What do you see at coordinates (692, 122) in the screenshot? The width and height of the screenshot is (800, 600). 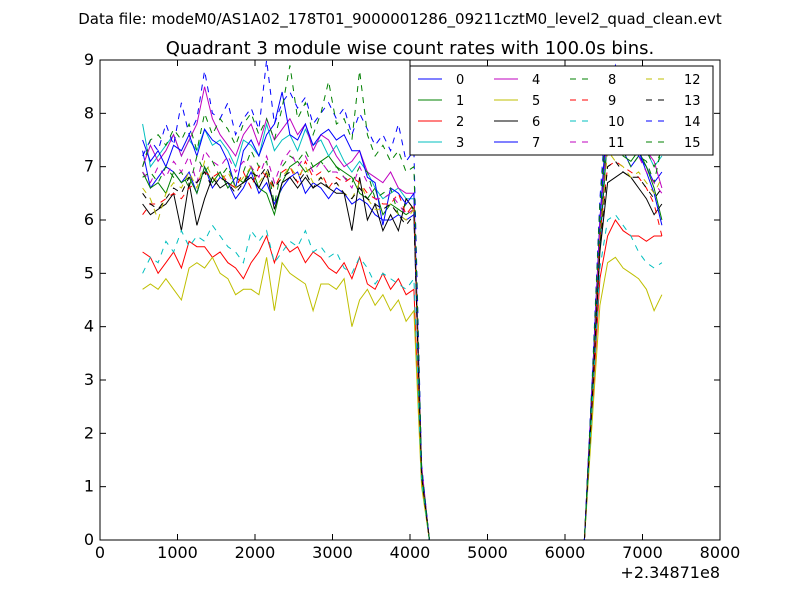 I see `legend-label-14: 14` at bounding box center [692, 122].